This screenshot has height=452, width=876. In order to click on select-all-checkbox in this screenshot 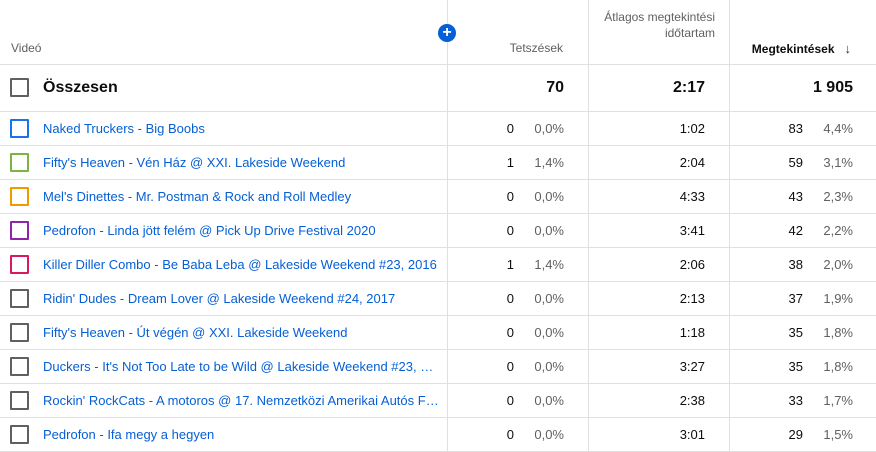, I will do `click(19, 87)`.